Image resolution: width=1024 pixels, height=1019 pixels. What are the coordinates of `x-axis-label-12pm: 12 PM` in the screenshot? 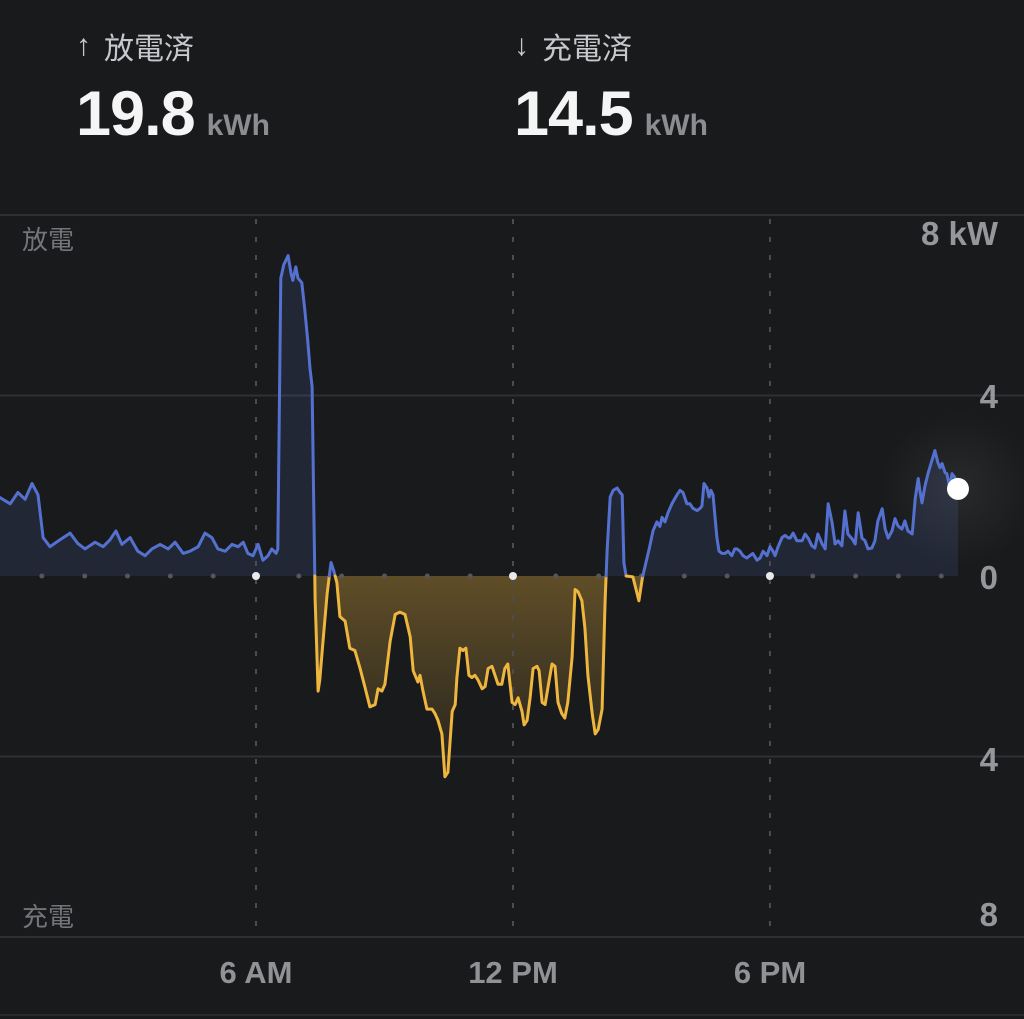 It's located at (513, 972).